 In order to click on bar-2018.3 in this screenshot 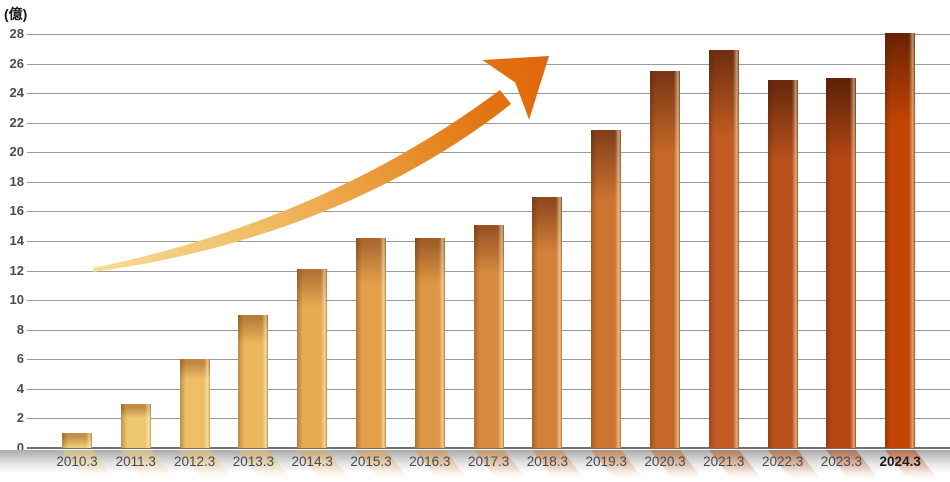, I will do `click(547, 322)`.